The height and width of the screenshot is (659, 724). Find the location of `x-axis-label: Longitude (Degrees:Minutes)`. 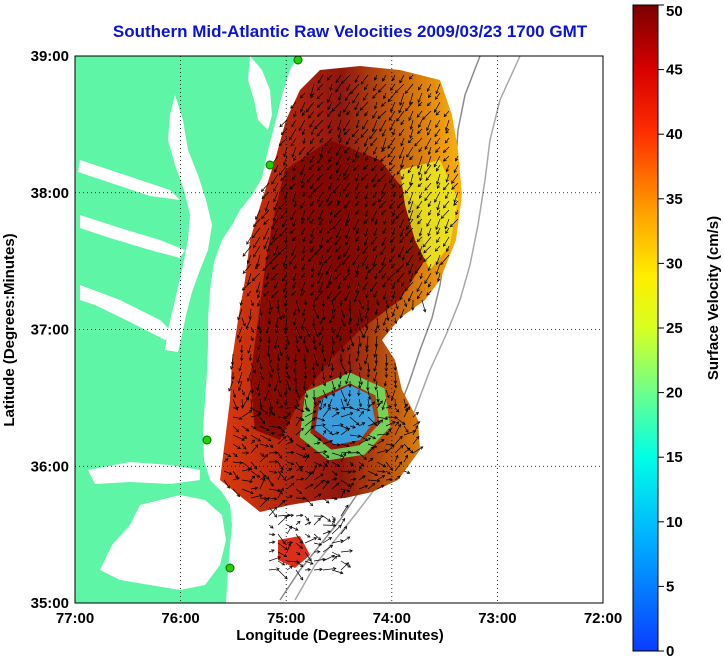

x-axis-label: Longitude (Degrees:Minutes) is located at coordinates (340, 635).